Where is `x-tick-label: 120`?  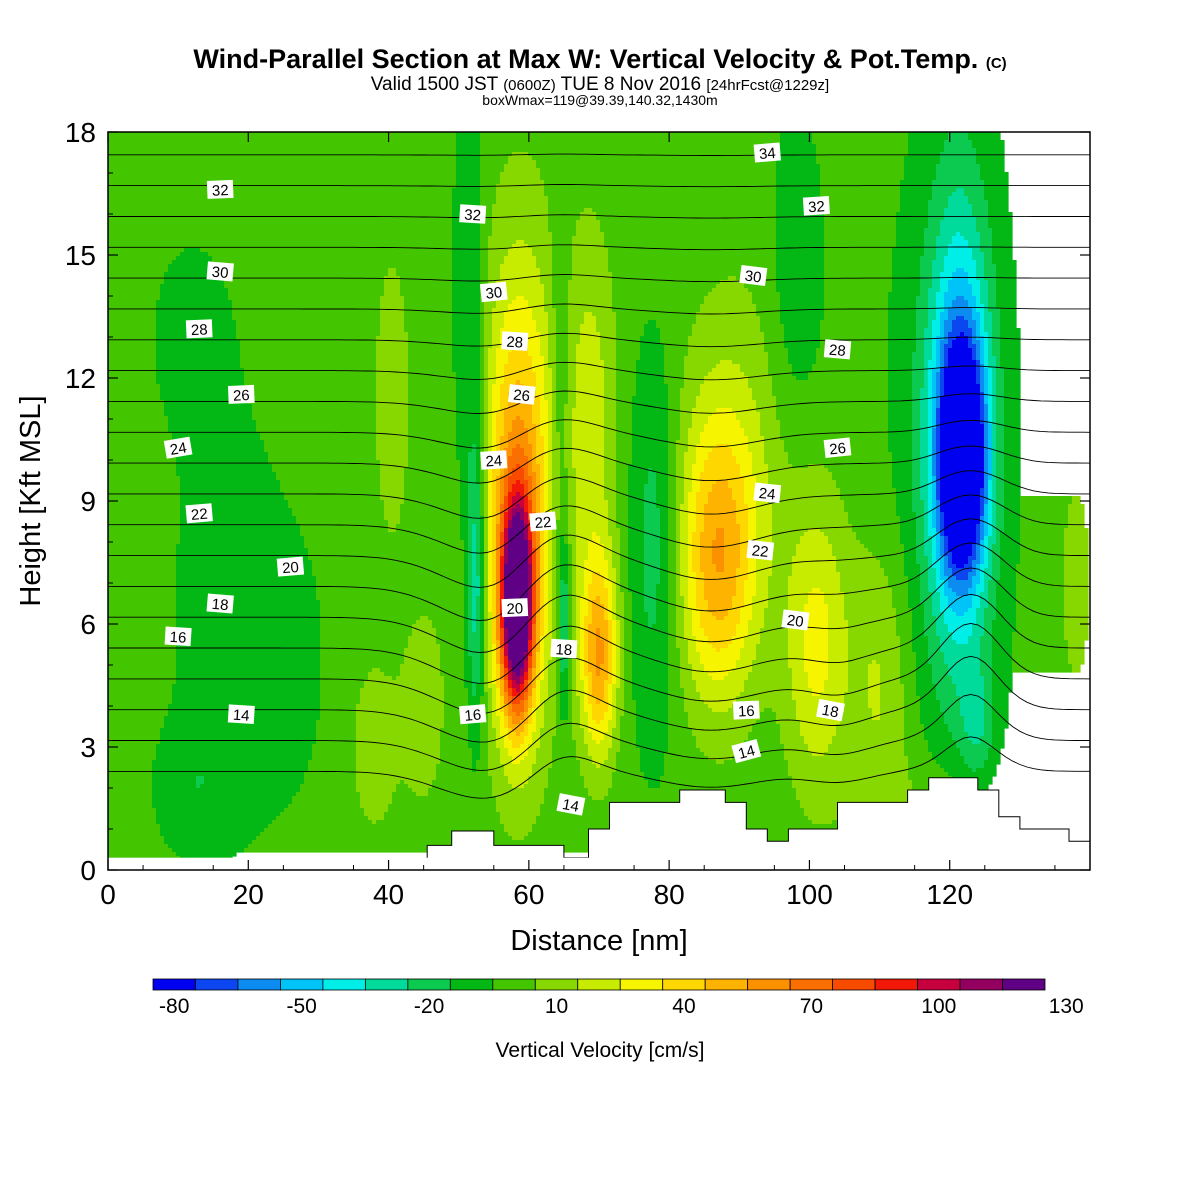 x-tick-label: 120 is located at coordinates (949, 894).